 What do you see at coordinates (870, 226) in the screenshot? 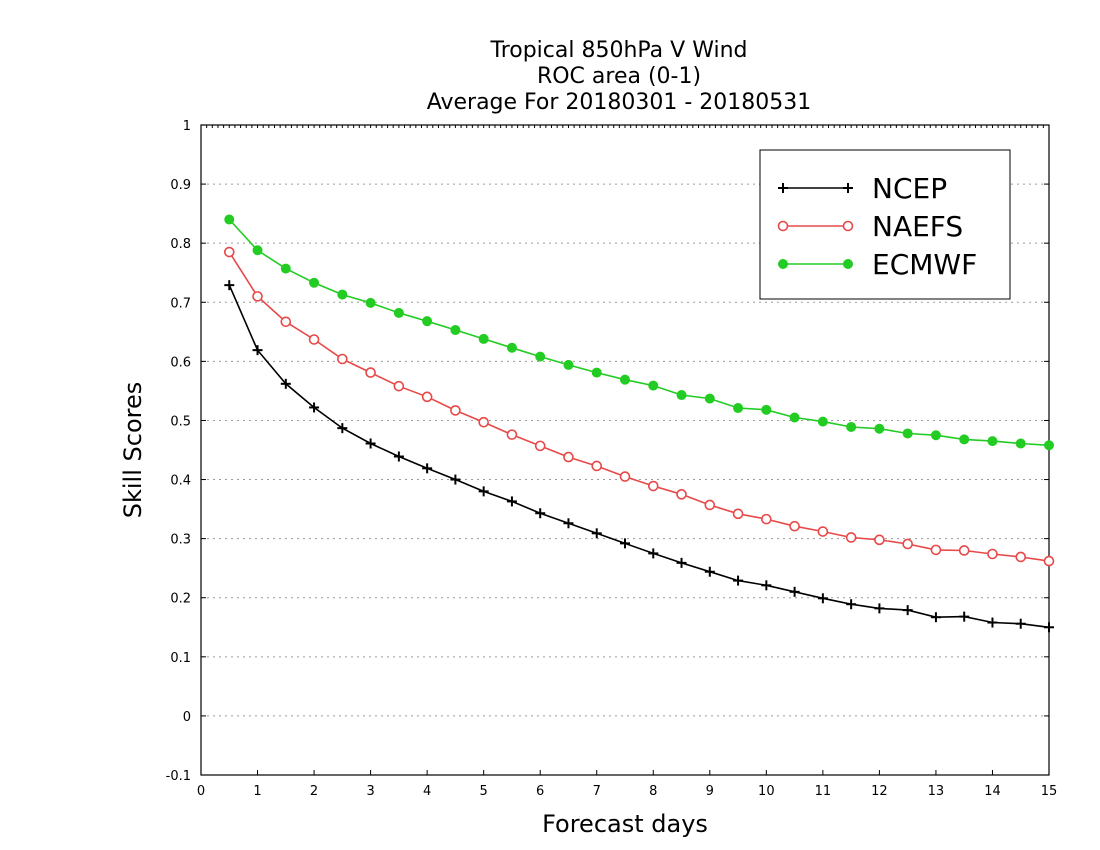
I see `legend-item-naefs: NAEFS` at bounding box center [870, 226].